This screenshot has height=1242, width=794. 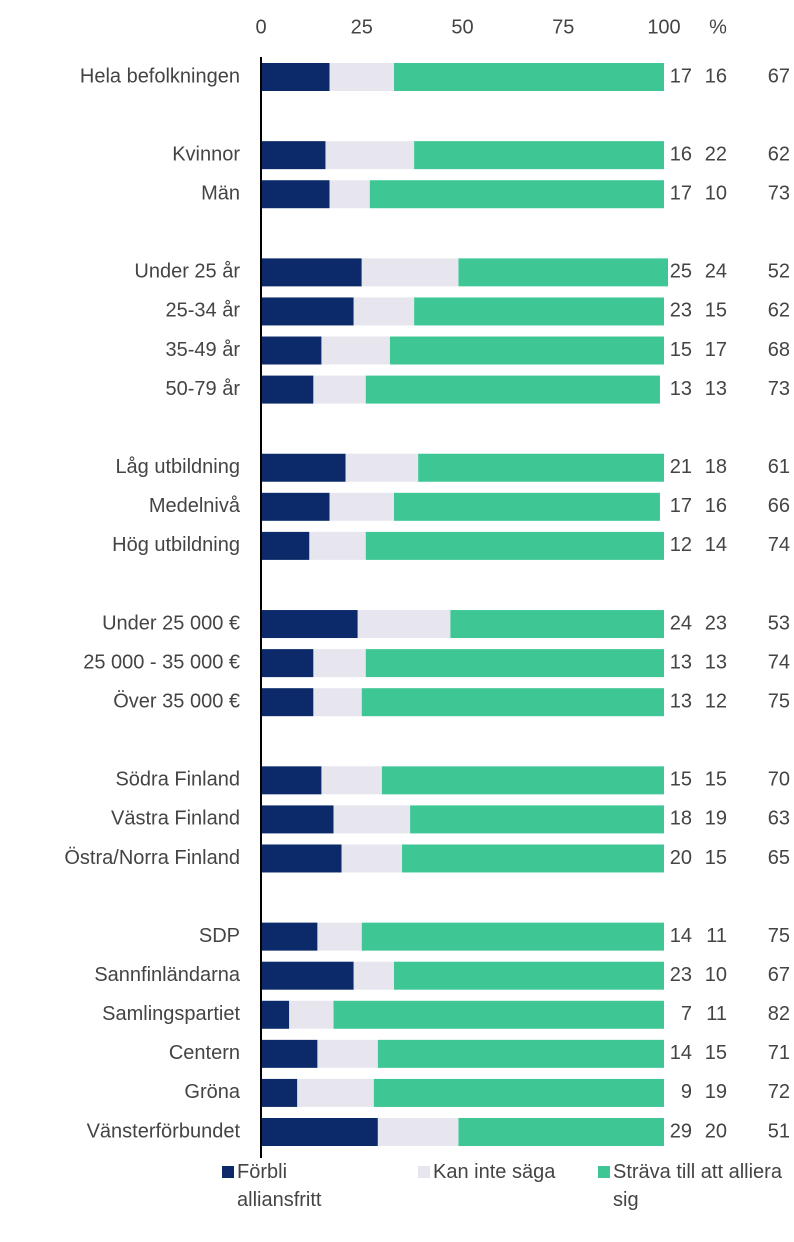 I want to click on value-label: 68, so click(x=779, y=350).